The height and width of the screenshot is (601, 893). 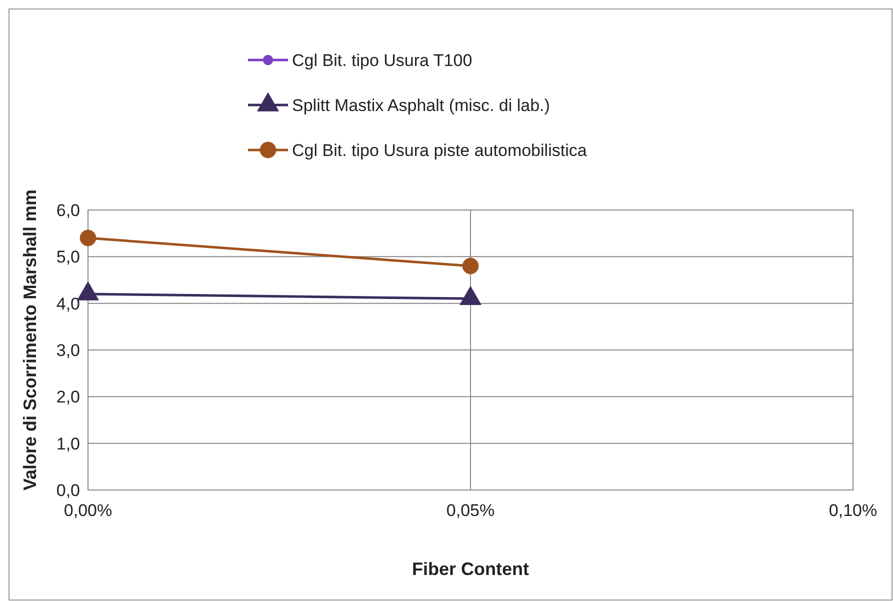 What do you see at coordinates (68, 350) in the screenshot?
I see `y-tick-label: 3,0` at bounding box center [68, 350].